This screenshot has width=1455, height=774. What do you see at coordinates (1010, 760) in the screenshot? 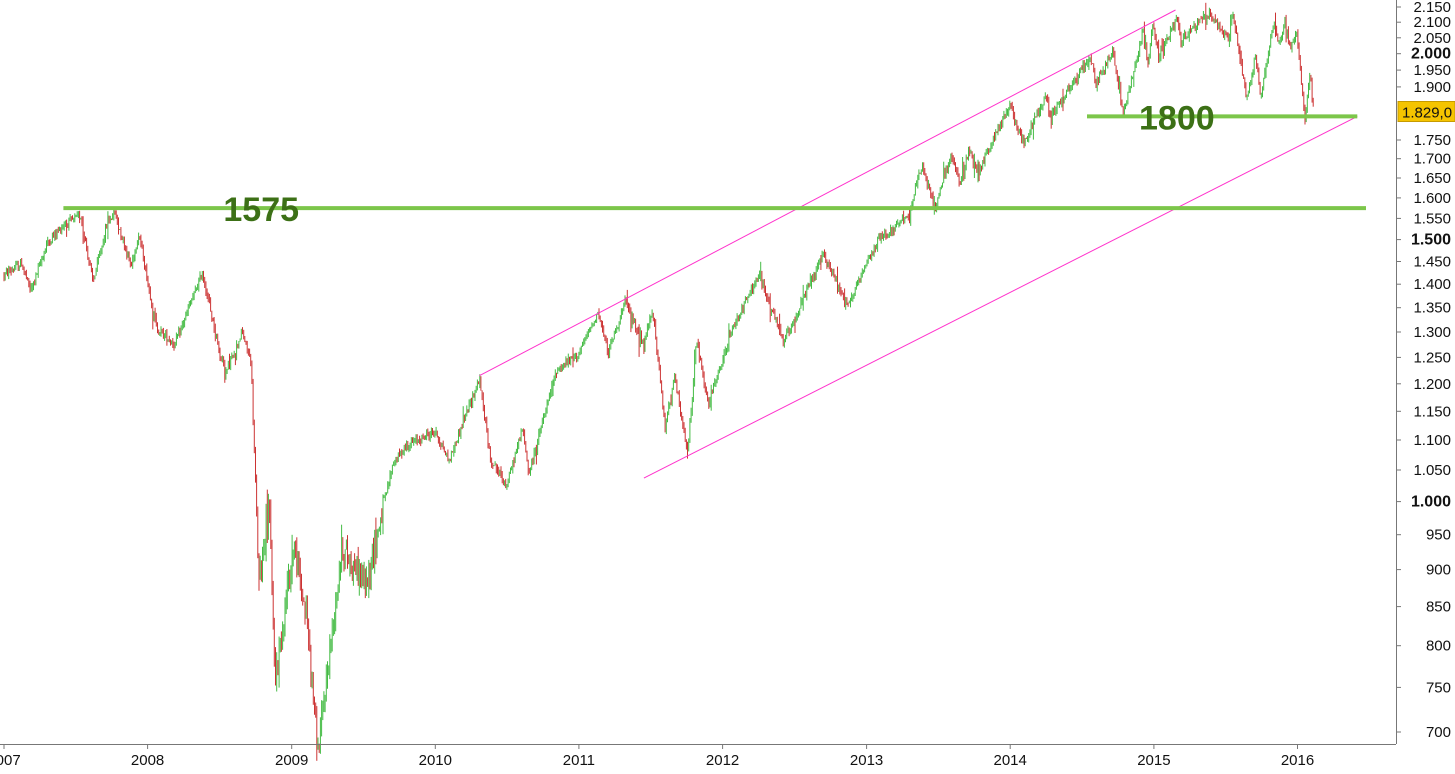
I see `x-tick-label: 2014` at bounding box center [1010, 760].